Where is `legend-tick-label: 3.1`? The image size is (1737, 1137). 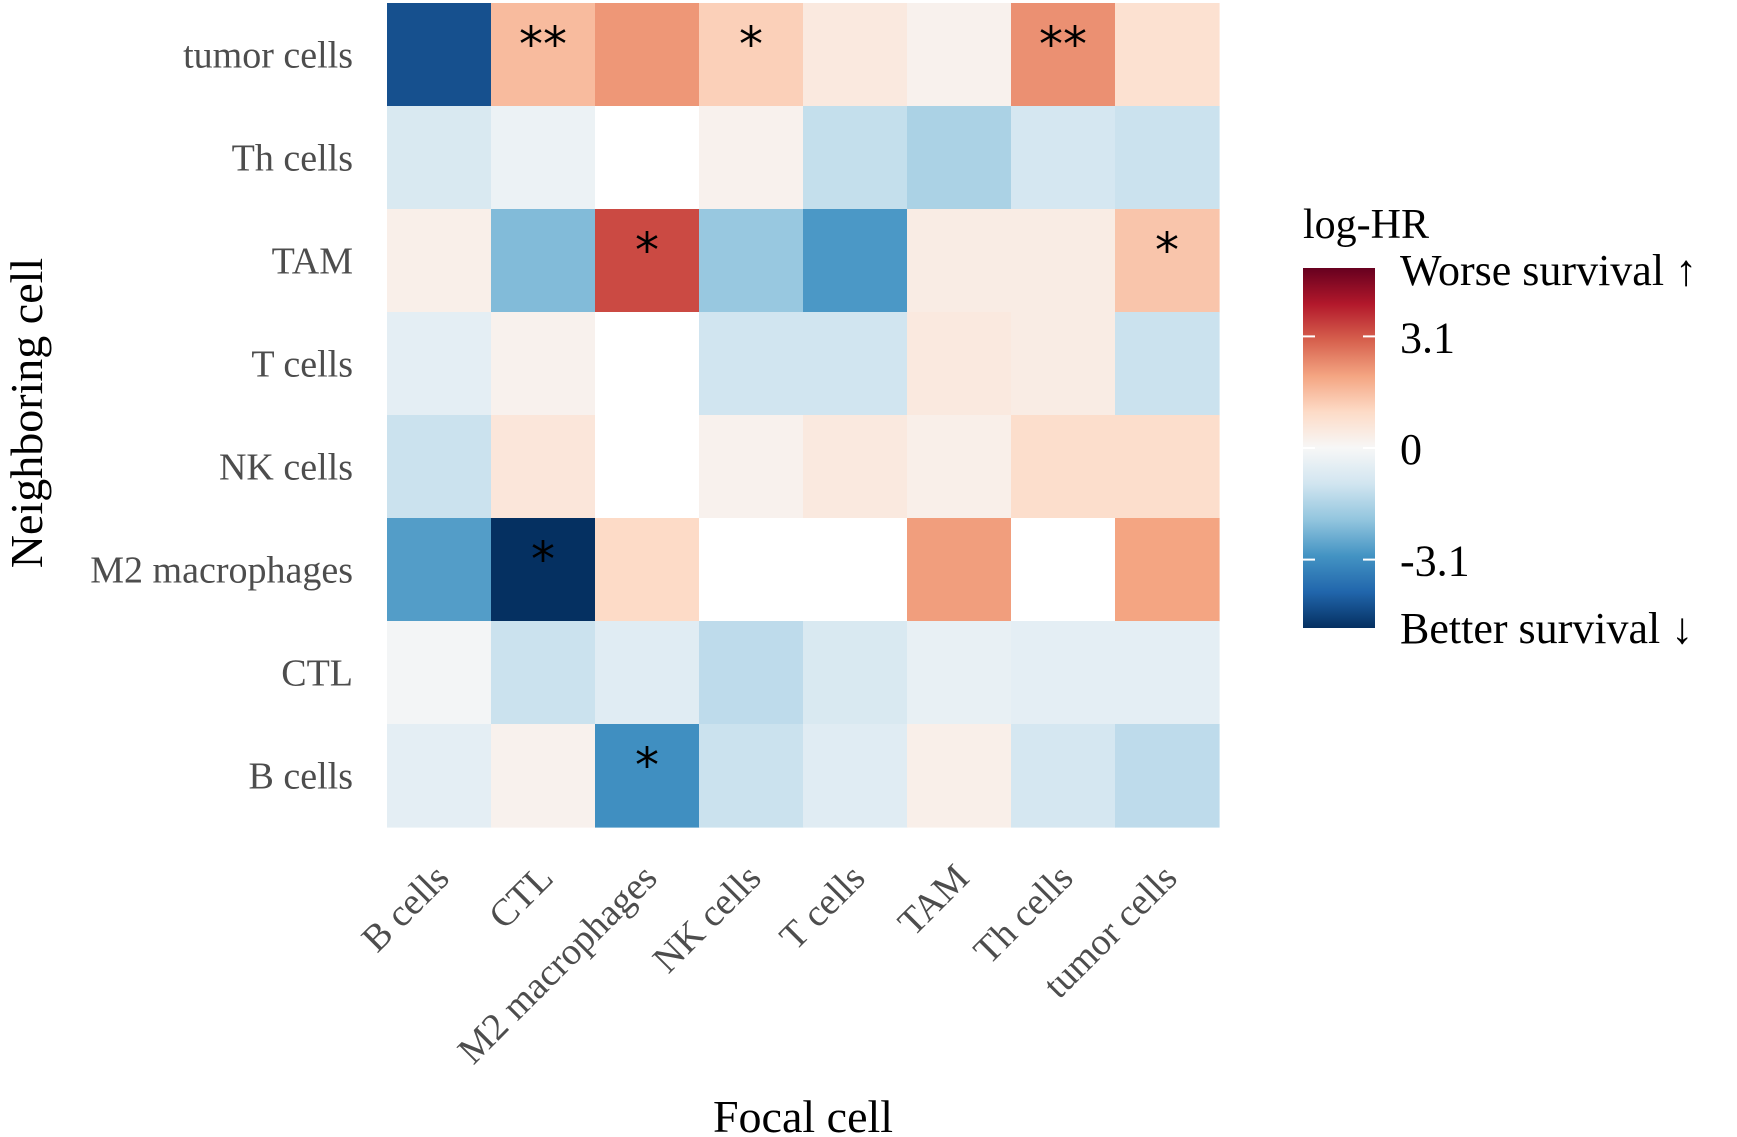
legend-tick-label: 3.1 is located at coordinates (1427, 337).